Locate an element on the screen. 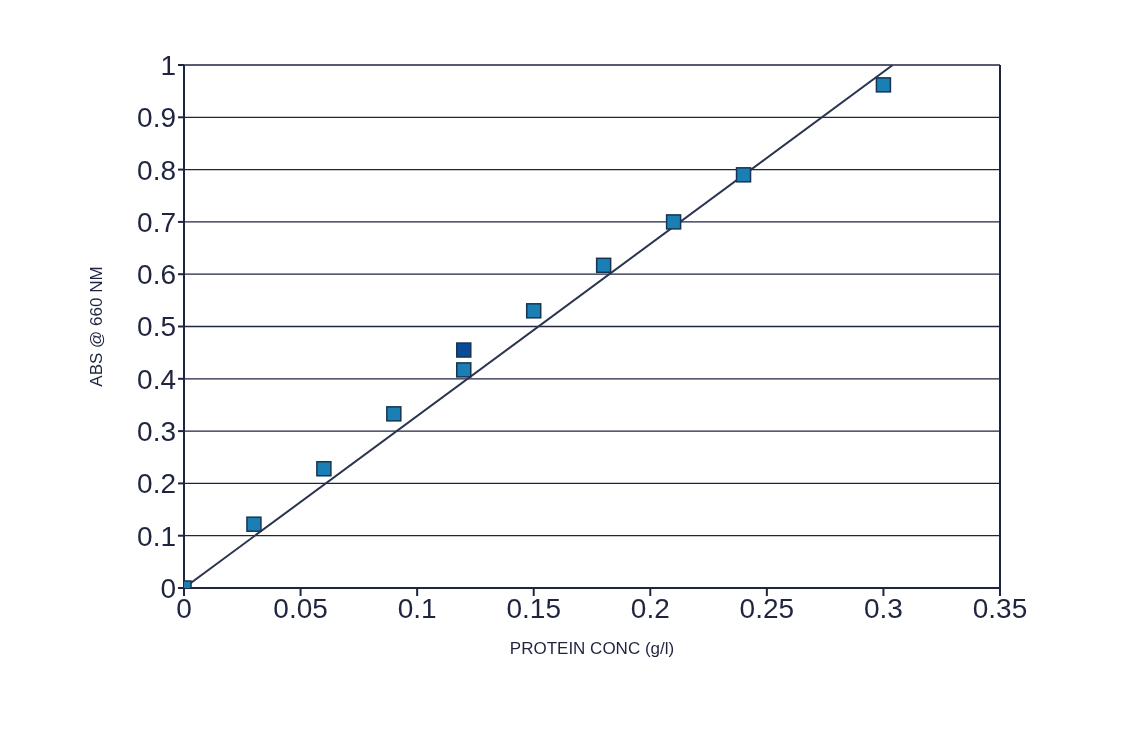  x-tick-label: 0.35 is located at coordinates (1000, 608).